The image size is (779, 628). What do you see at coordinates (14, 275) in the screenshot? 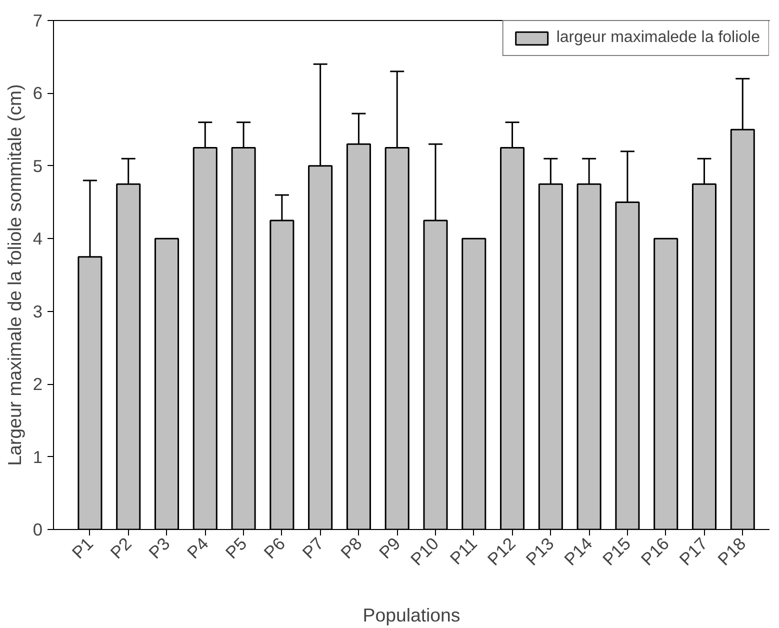
I see `y-axis-title: Largeur maximale de la foliole sommitale (cm)` at bounding box center [14, 275].